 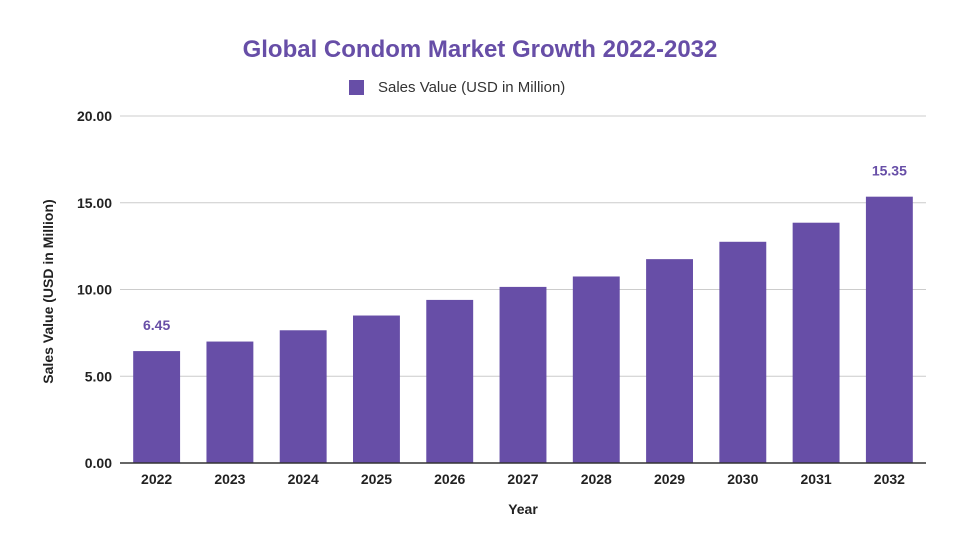 I want to click on data-label-2032: 15.35, so click(x=889, y=171).